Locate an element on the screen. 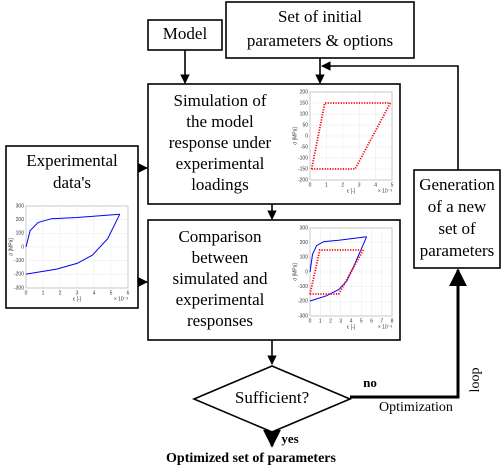  model-box is located at coordinates (185, 35).